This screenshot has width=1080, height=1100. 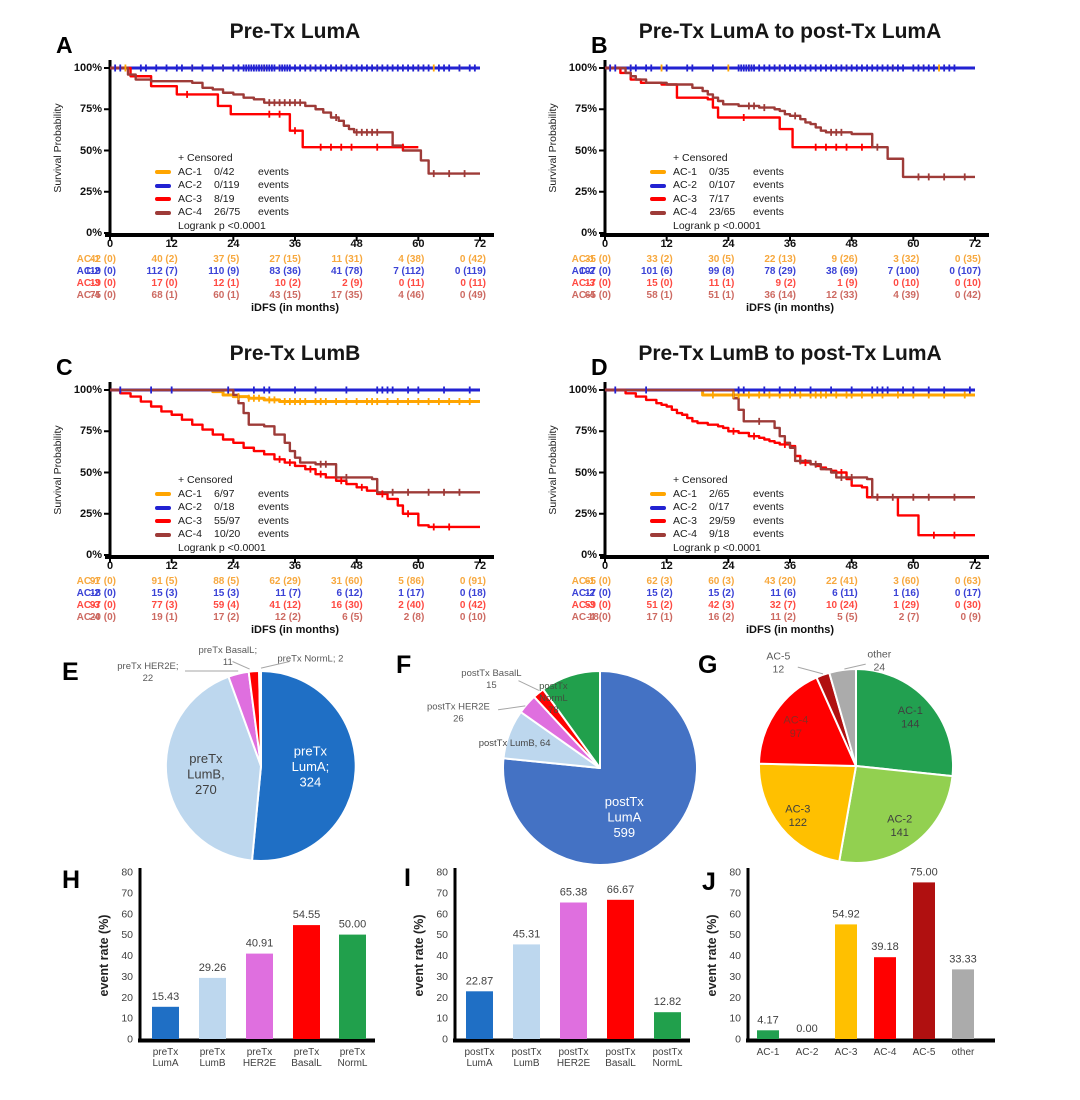 What do you see at coordinates (224, 271) in the screenshot?
I see `risk-value: 110 (9)` at bounding box center [224, 271].